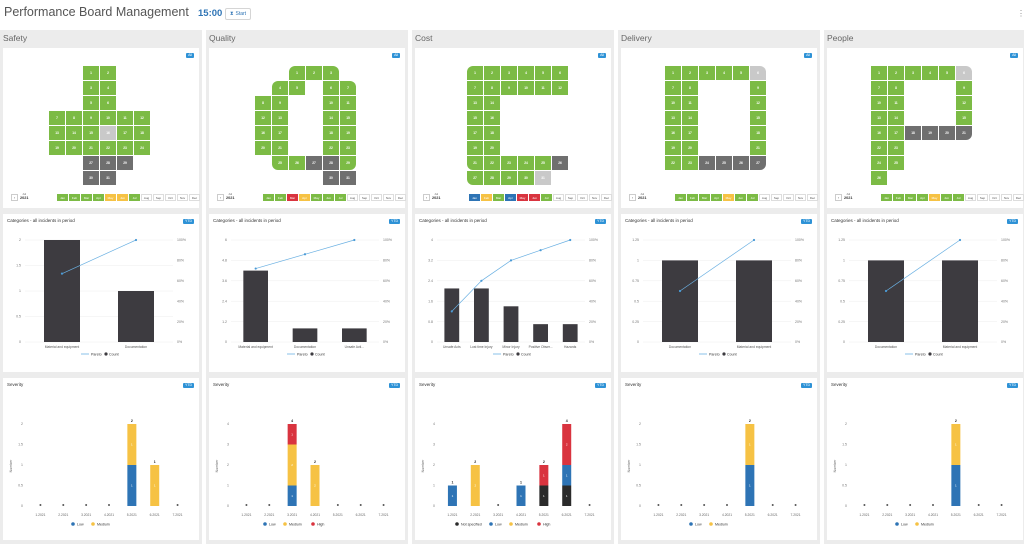  What do you see at coordinates (543, 73) in the screenshot?
I see `calendar-day-cell: 5` at bounding box center [543, 73].